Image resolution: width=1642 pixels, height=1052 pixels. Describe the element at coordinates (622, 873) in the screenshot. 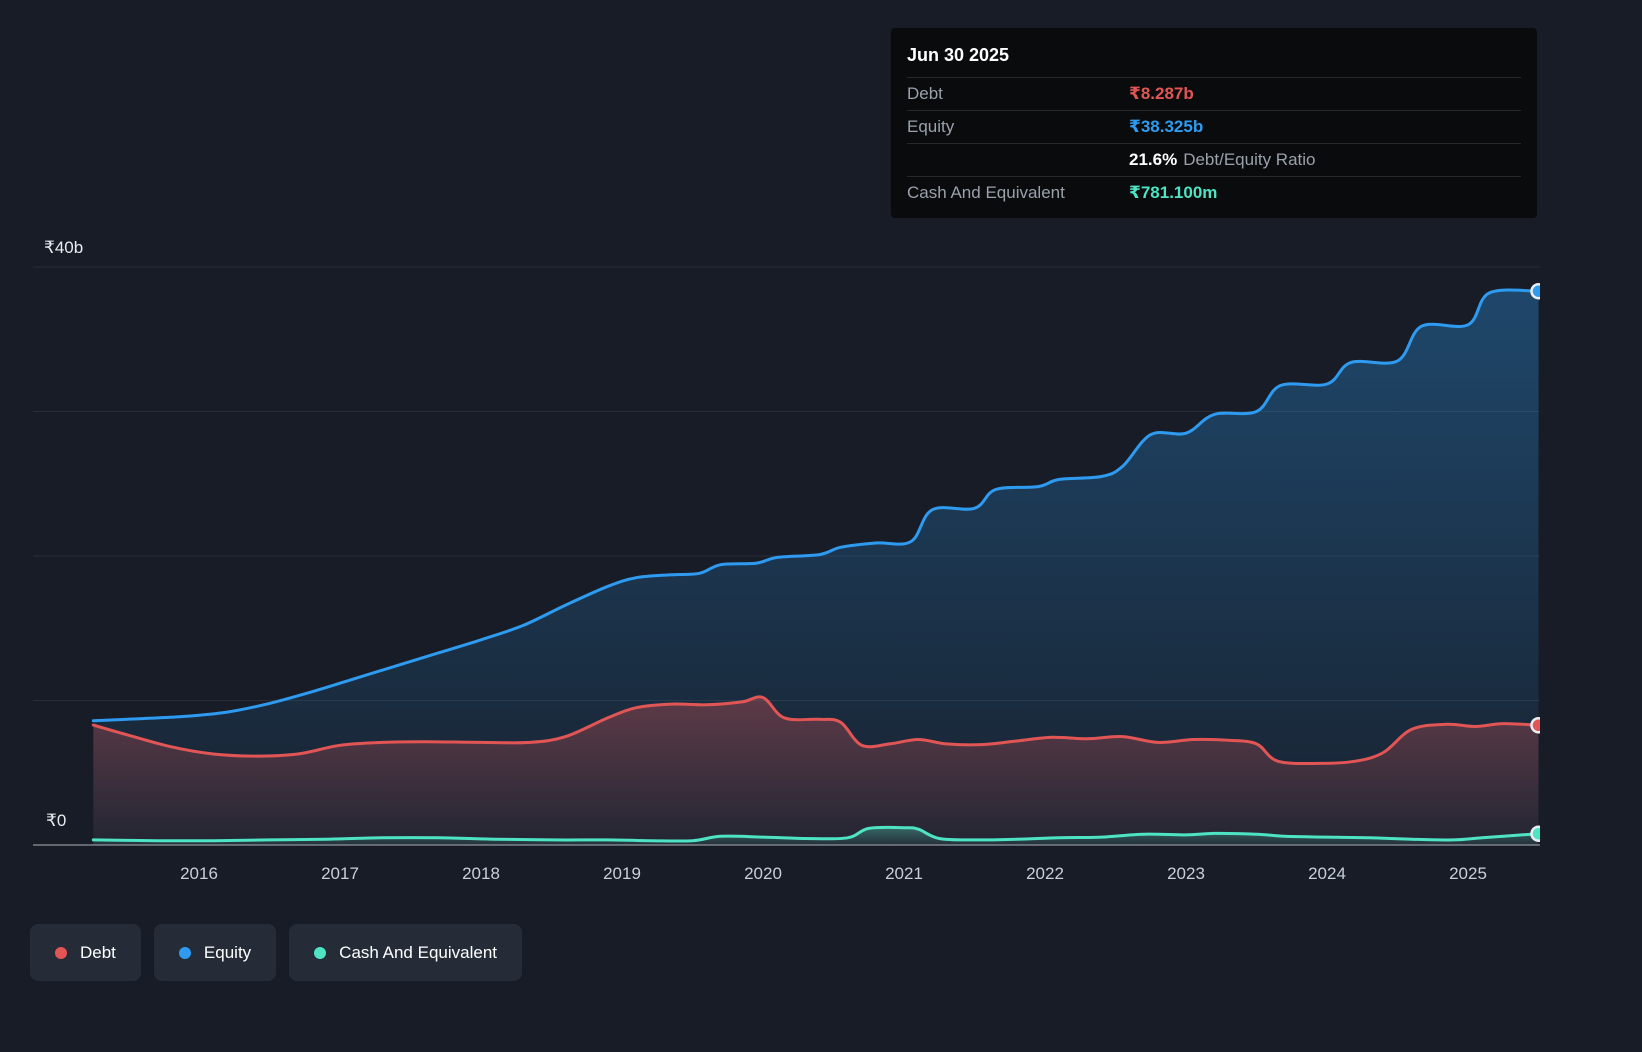

I see `x-tick-label: 2019` at that location.